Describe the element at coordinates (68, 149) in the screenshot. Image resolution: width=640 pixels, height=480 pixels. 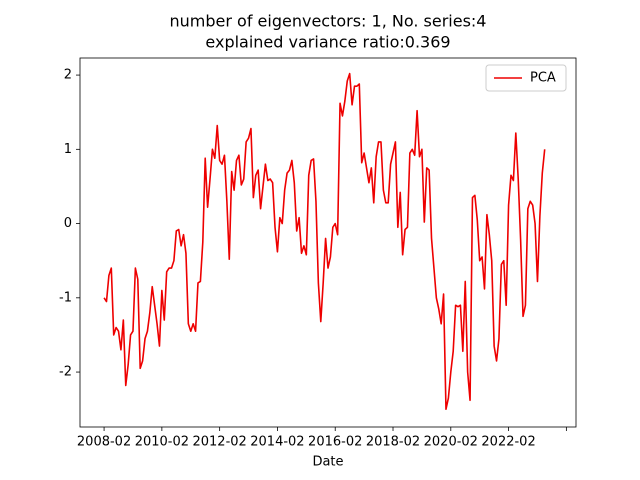
I see `y-tick-label: 1` at that location.